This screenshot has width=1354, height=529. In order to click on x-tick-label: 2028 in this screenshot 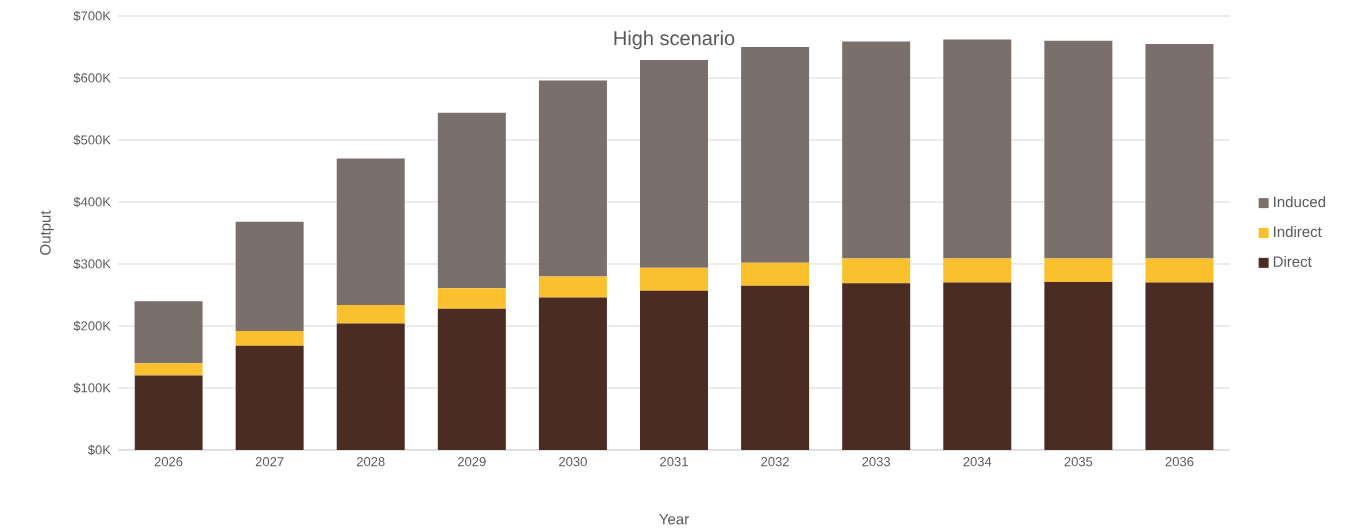, I will do `click(370, 462)`.